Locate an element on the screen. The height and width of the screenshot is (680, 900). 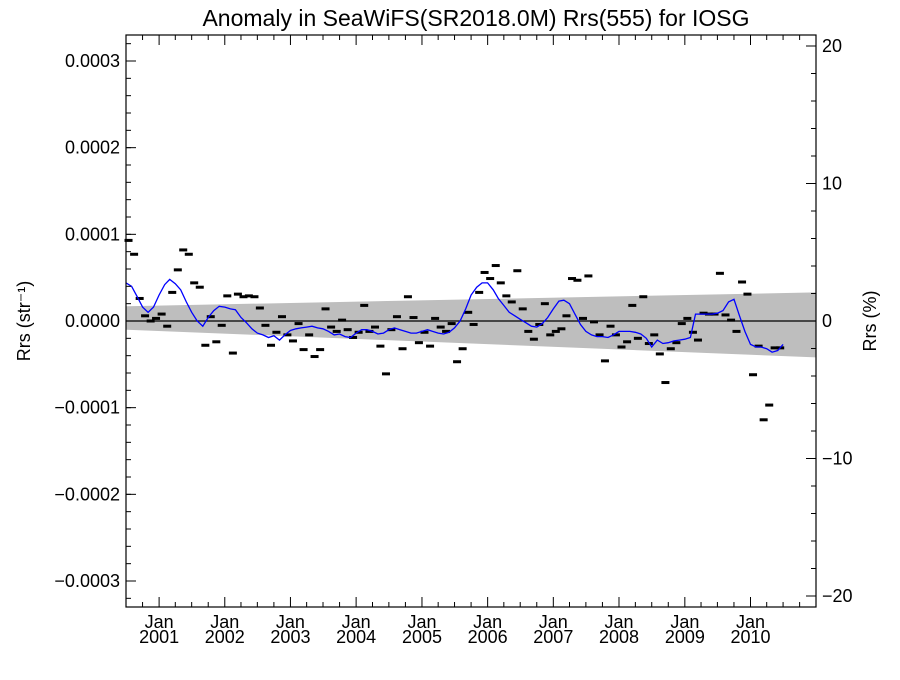
y-tick-label-left: 0.0003 is located at coordinates (92, 61).